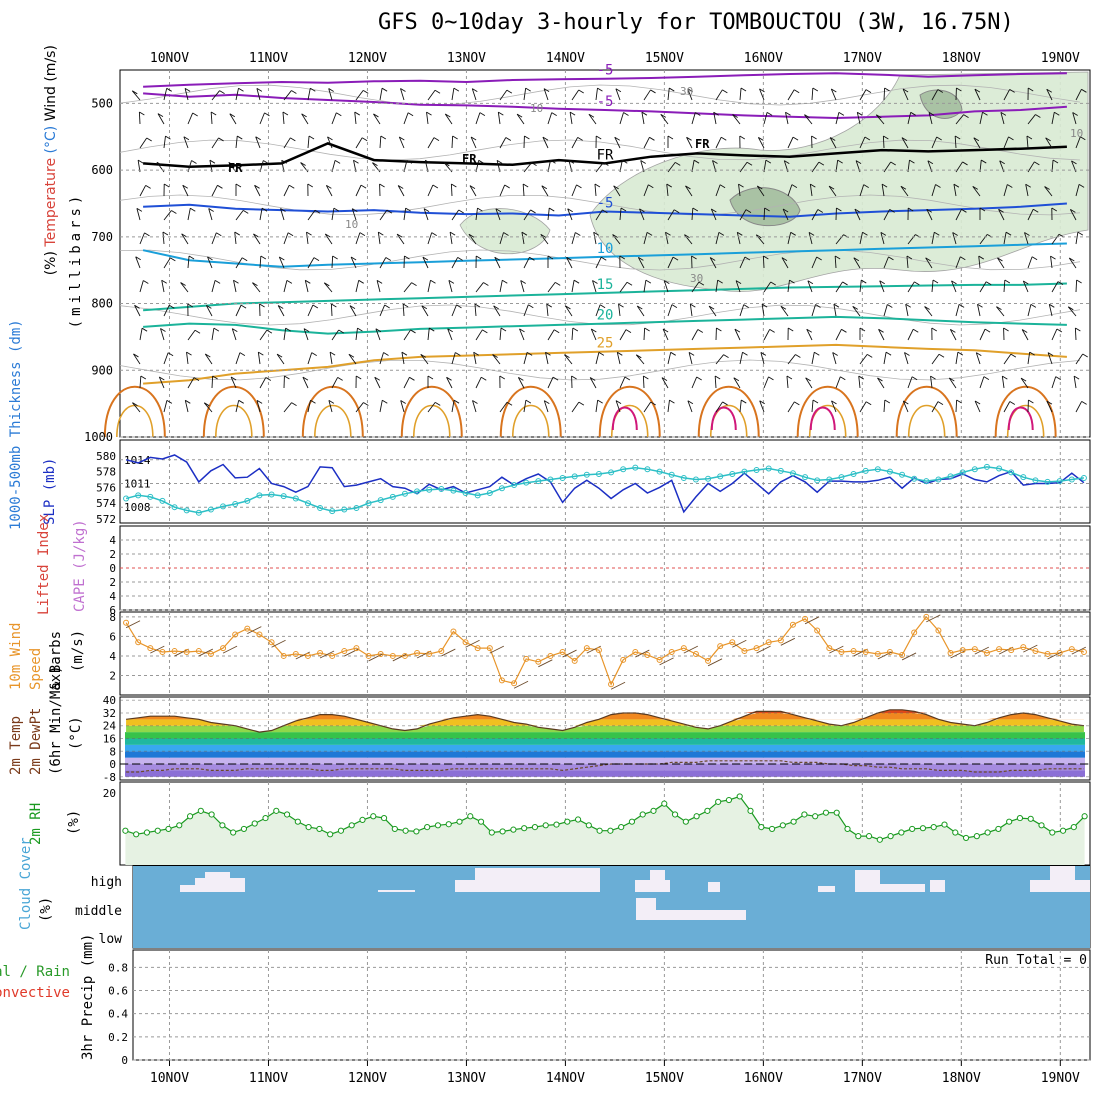  I want to click on ytick-lifted-index: 0, so click(112, 568).